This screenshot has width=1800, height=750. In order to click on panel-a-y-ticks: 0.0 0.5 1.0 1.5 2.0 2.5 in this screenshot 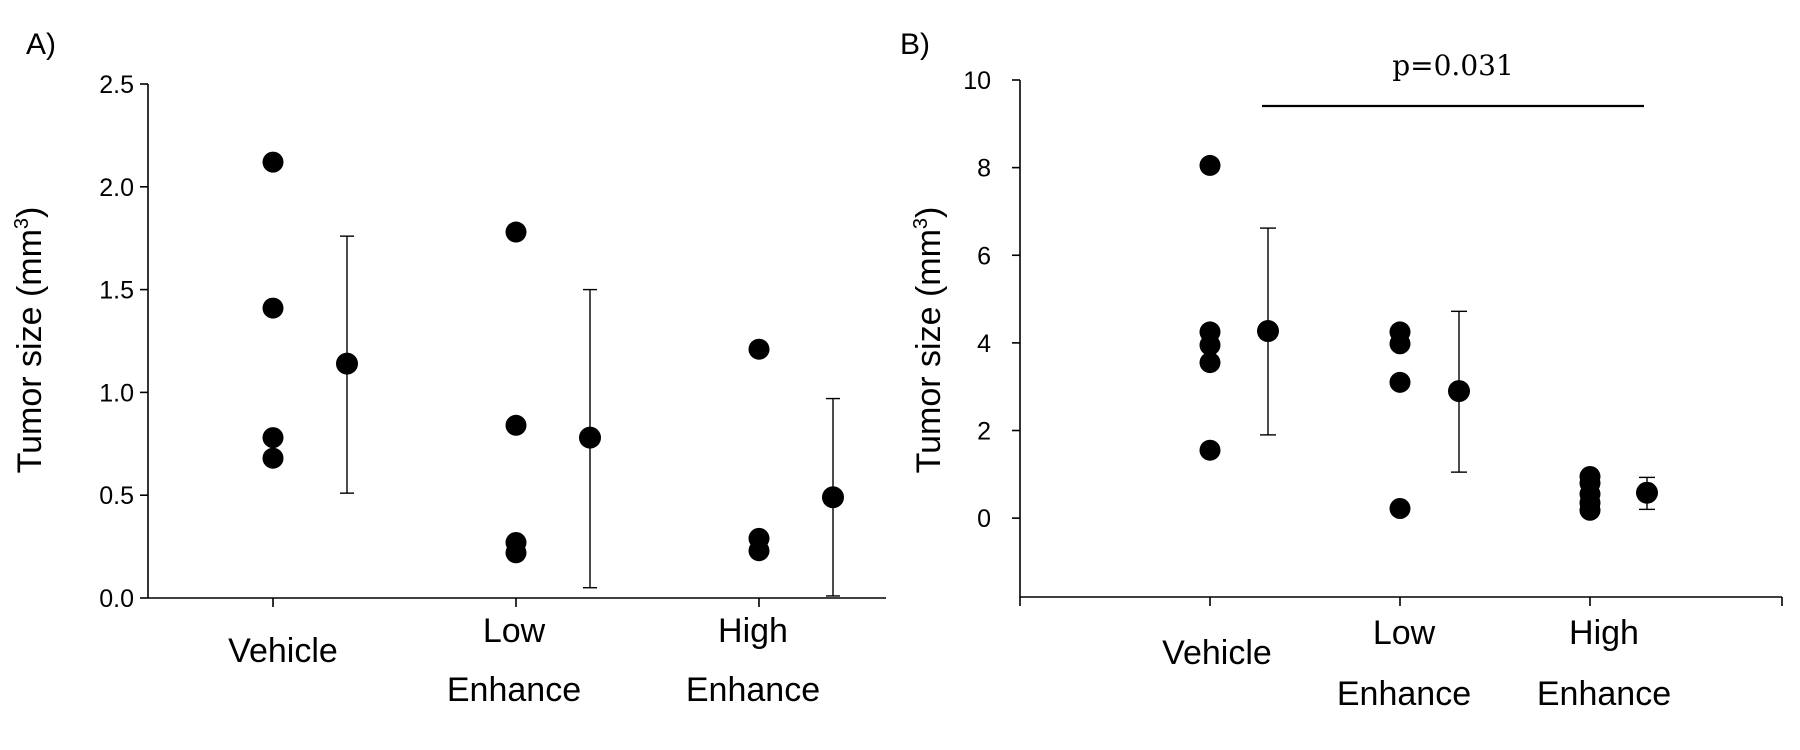, I will do `click(123, 342)`.